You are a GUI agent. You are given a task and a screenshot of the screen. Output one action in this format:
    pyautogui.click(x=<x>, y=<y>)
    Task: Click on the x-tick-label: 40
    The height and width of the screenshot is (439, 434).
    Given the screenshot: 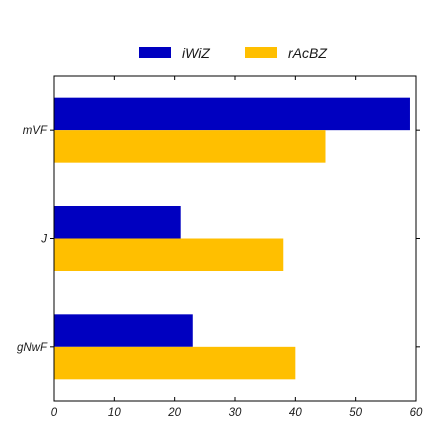 What is the action you would take?
    pyautogui.click(x=295, y=413)
    